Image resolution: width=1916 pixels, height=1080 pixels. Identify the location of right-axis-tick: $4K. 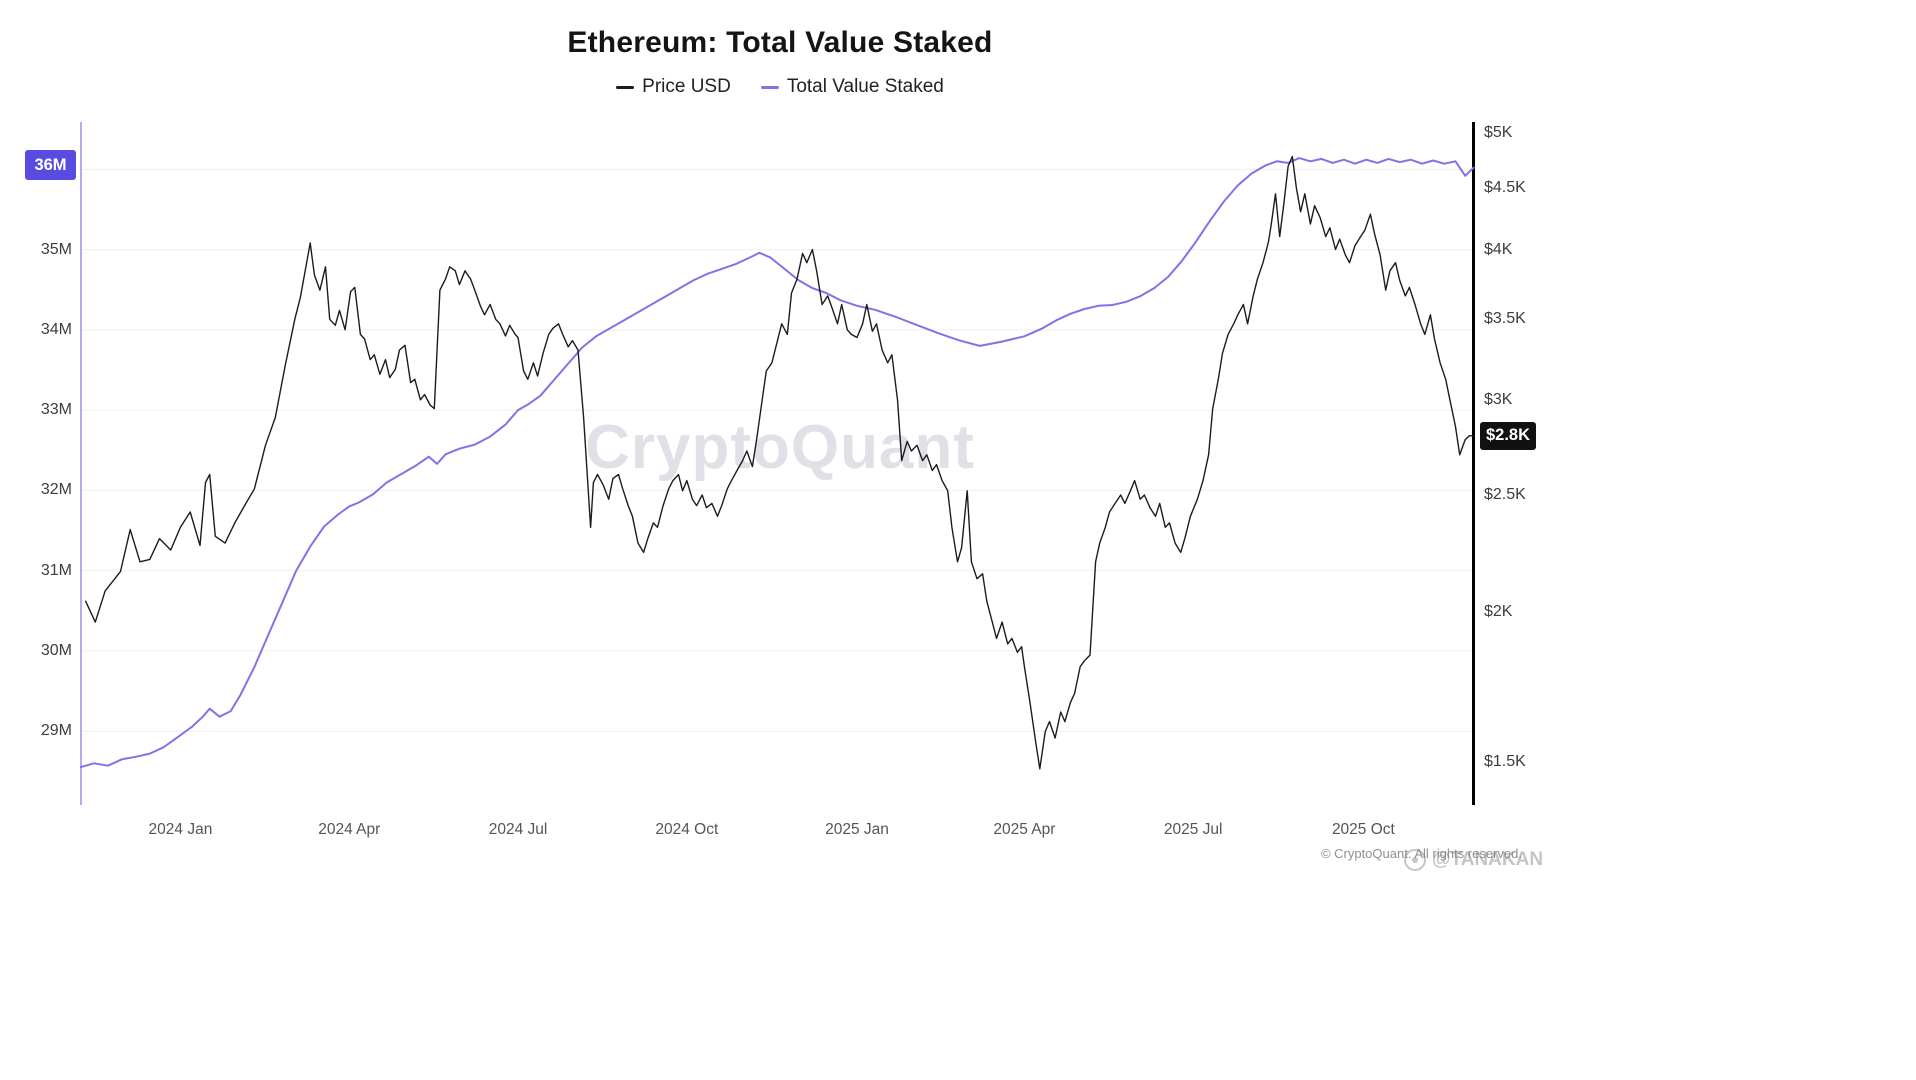
(1498, 249).